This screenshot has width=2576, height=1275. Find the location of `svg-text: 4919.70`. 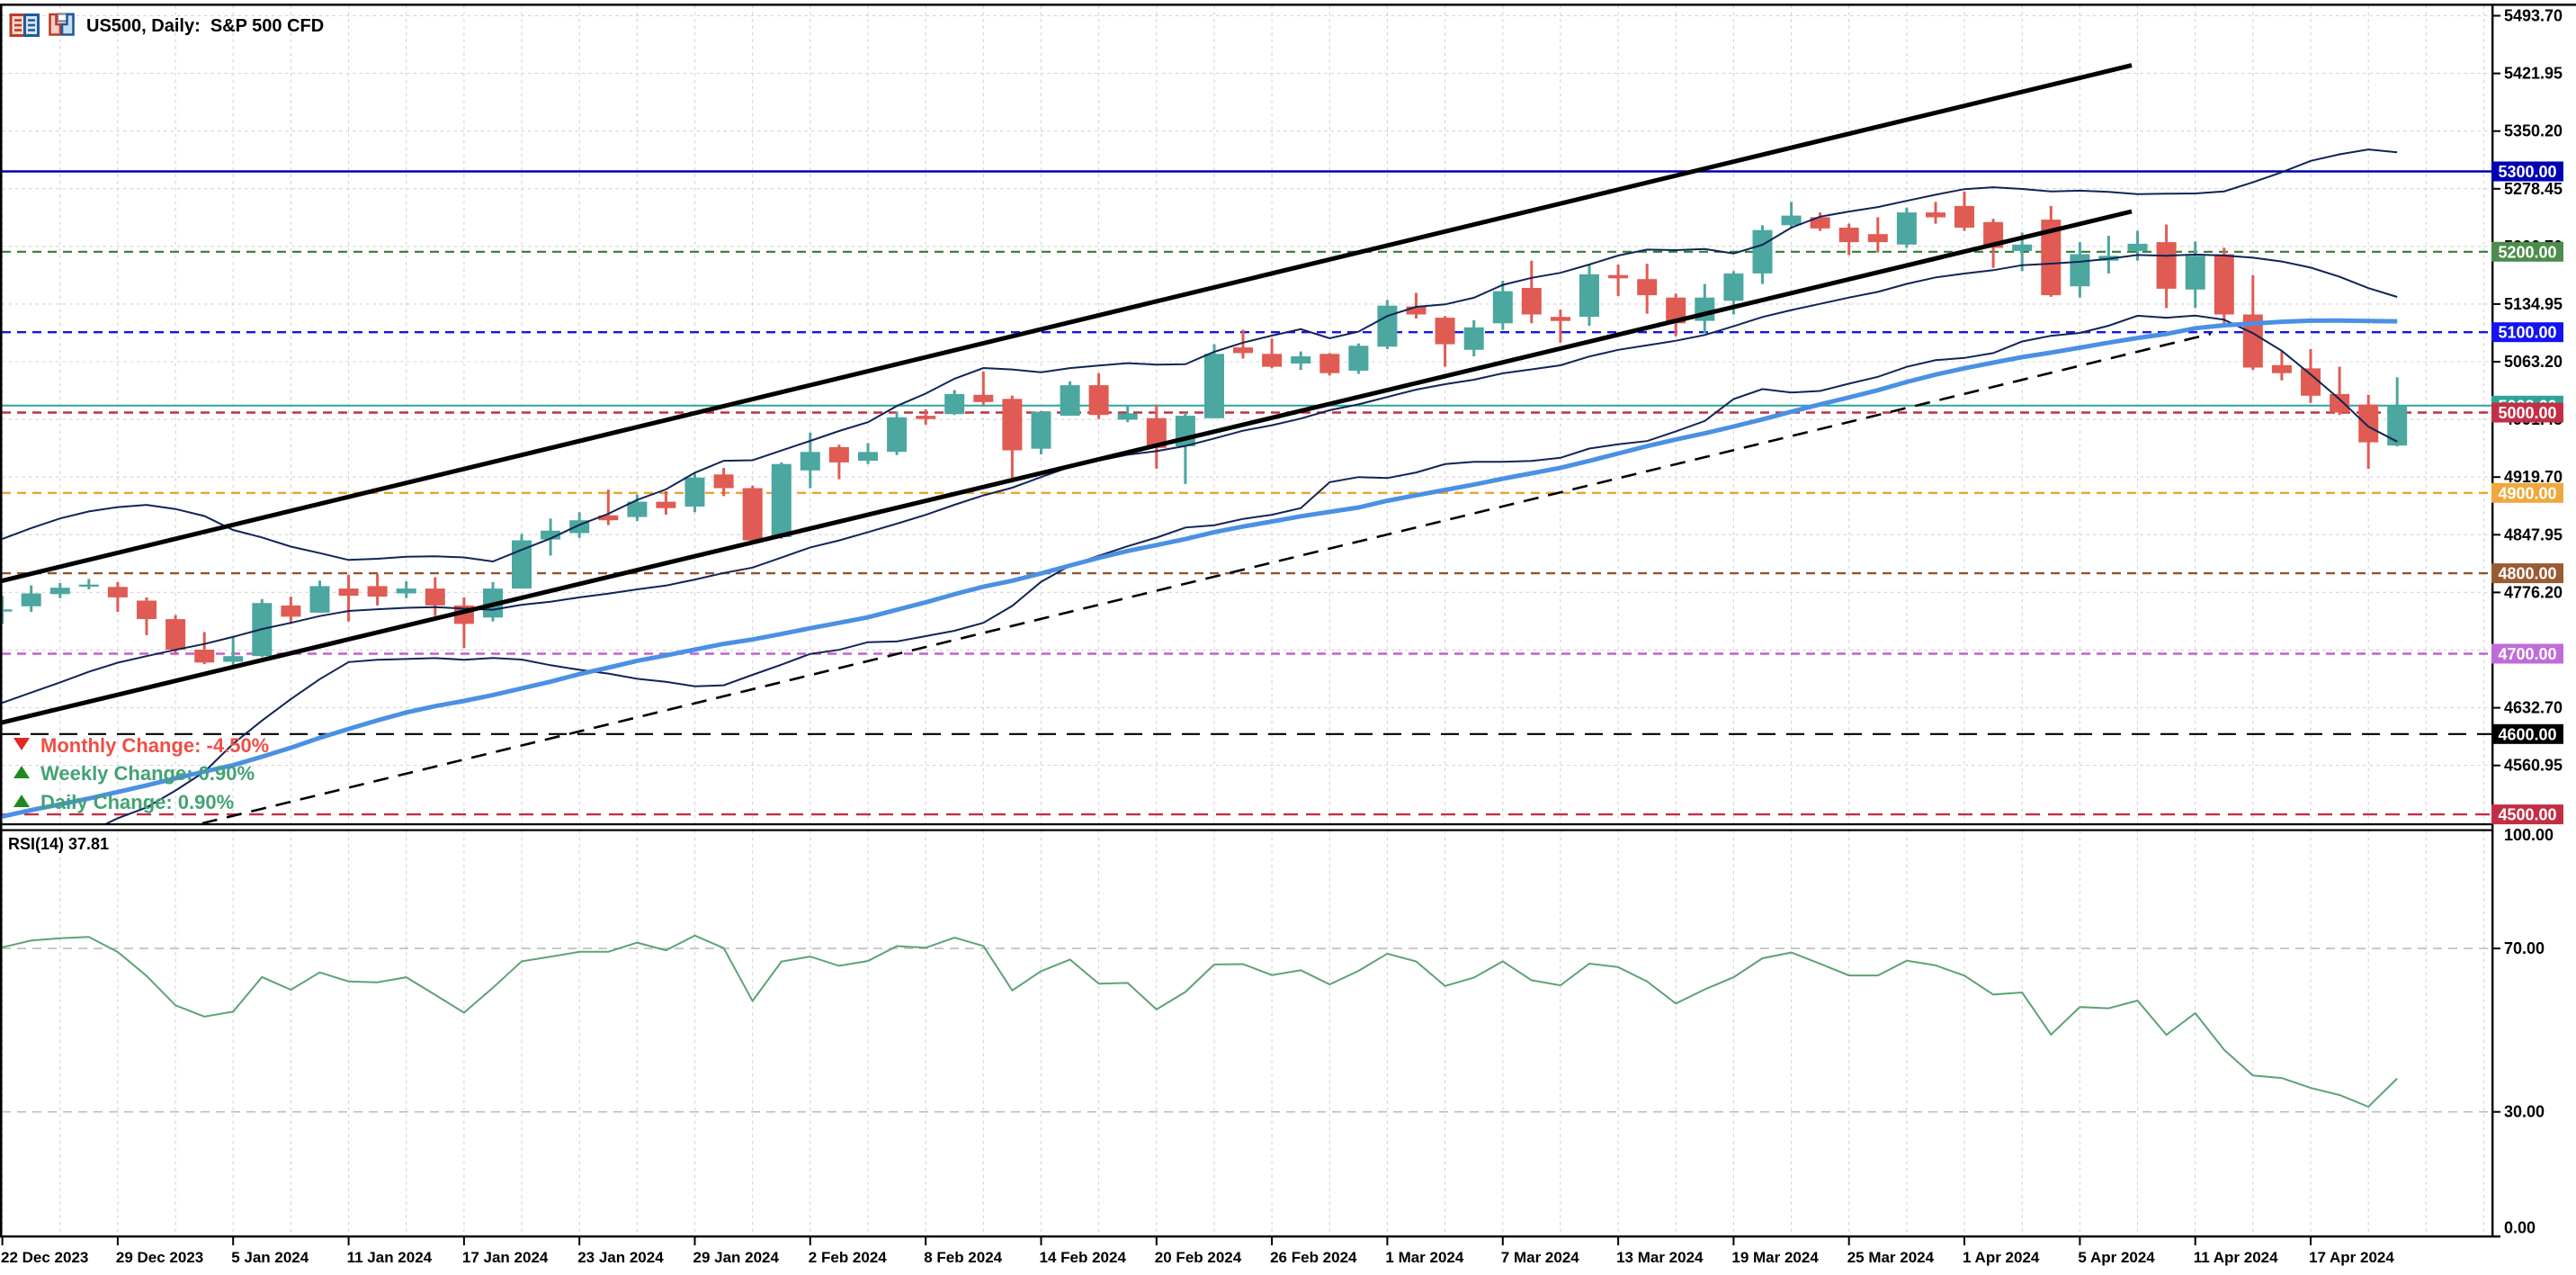

svg-text: 4919.70 is located at coordinates (2533, 477).